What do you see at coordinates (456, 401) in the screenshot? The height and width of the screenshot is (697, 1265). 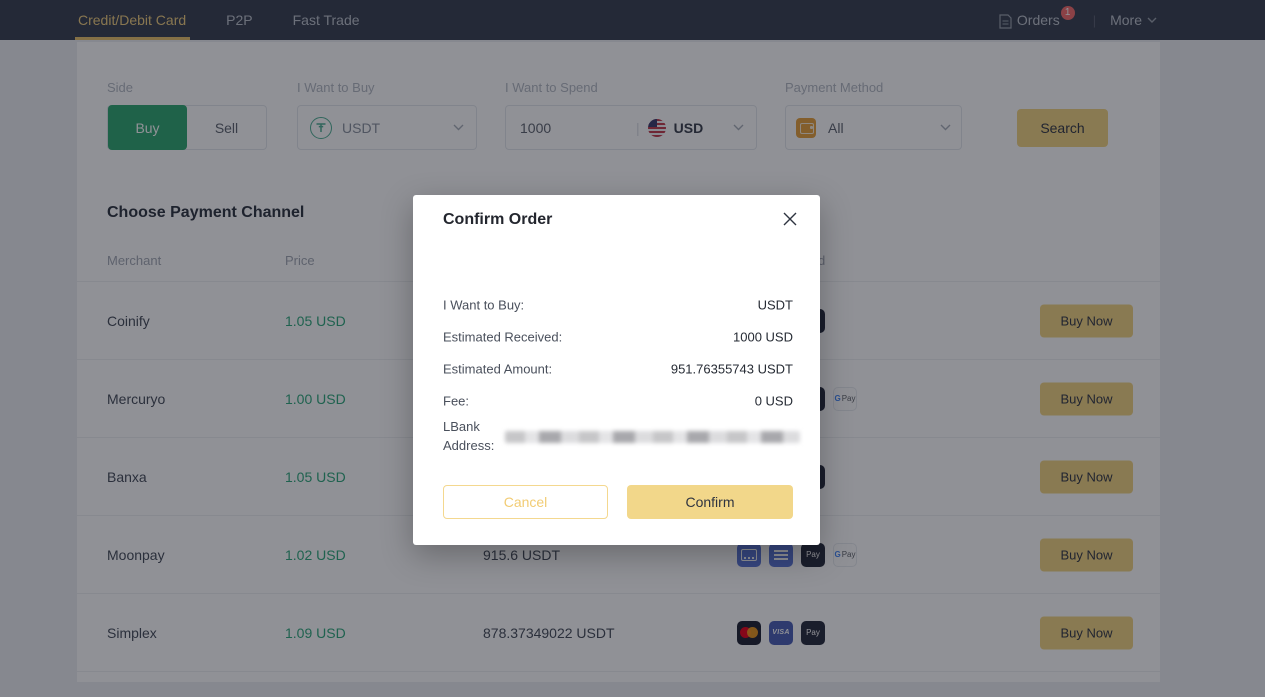 I see `summary-label: Fee:` at bounding box center [456, 401].